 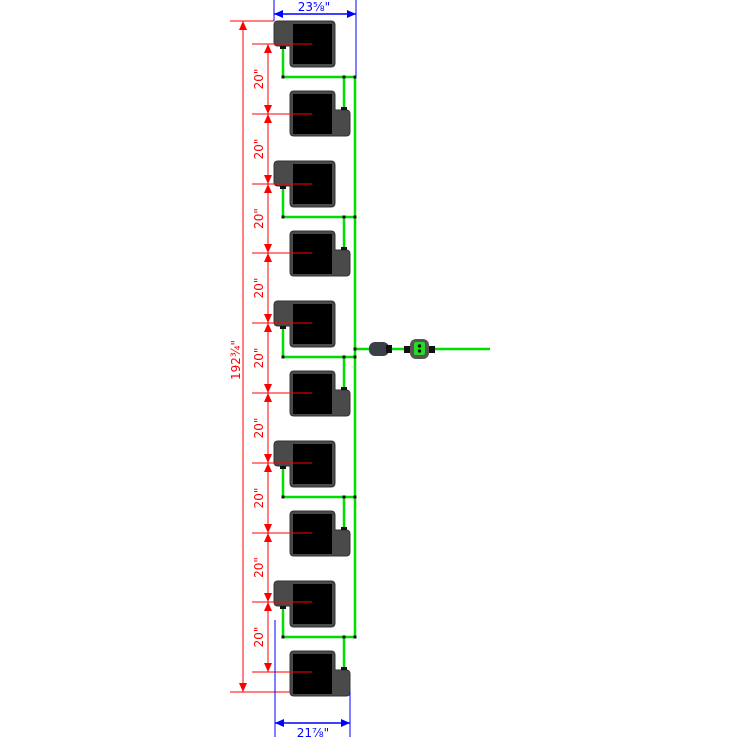 What do you see at coordinates (236, 360) in the screenshot?
I see `total-height-label: 192¾"` at bounding box center [236, 360].